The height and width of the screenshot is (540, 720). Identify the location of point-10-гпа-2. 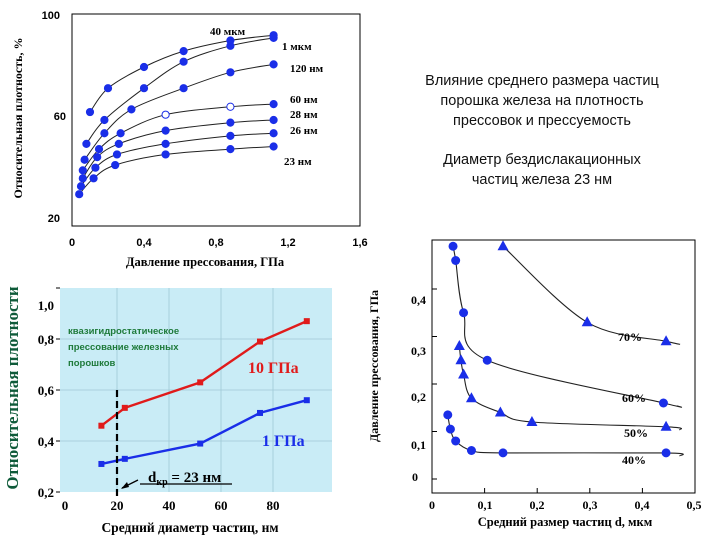
(200, 382).